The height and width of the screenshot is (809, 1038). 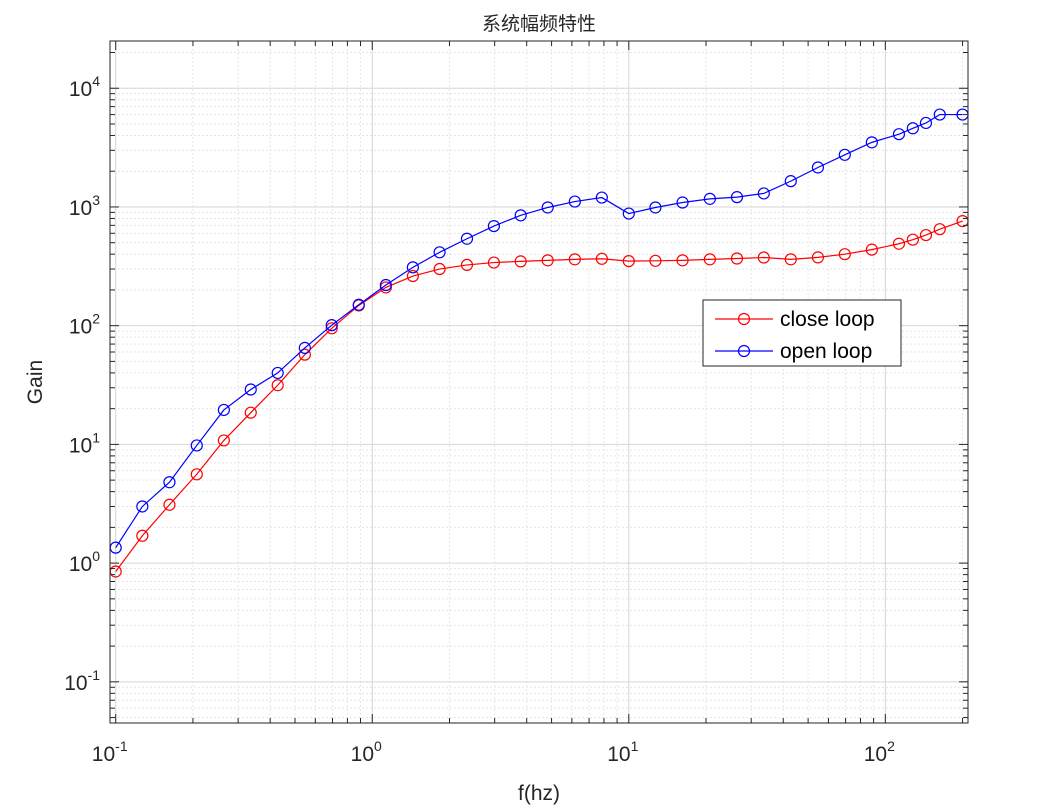 What do you see at coordinates (35, 382) in the screenshot?
I see `y-axis-label: Gain` at bounding box center [35, 382].